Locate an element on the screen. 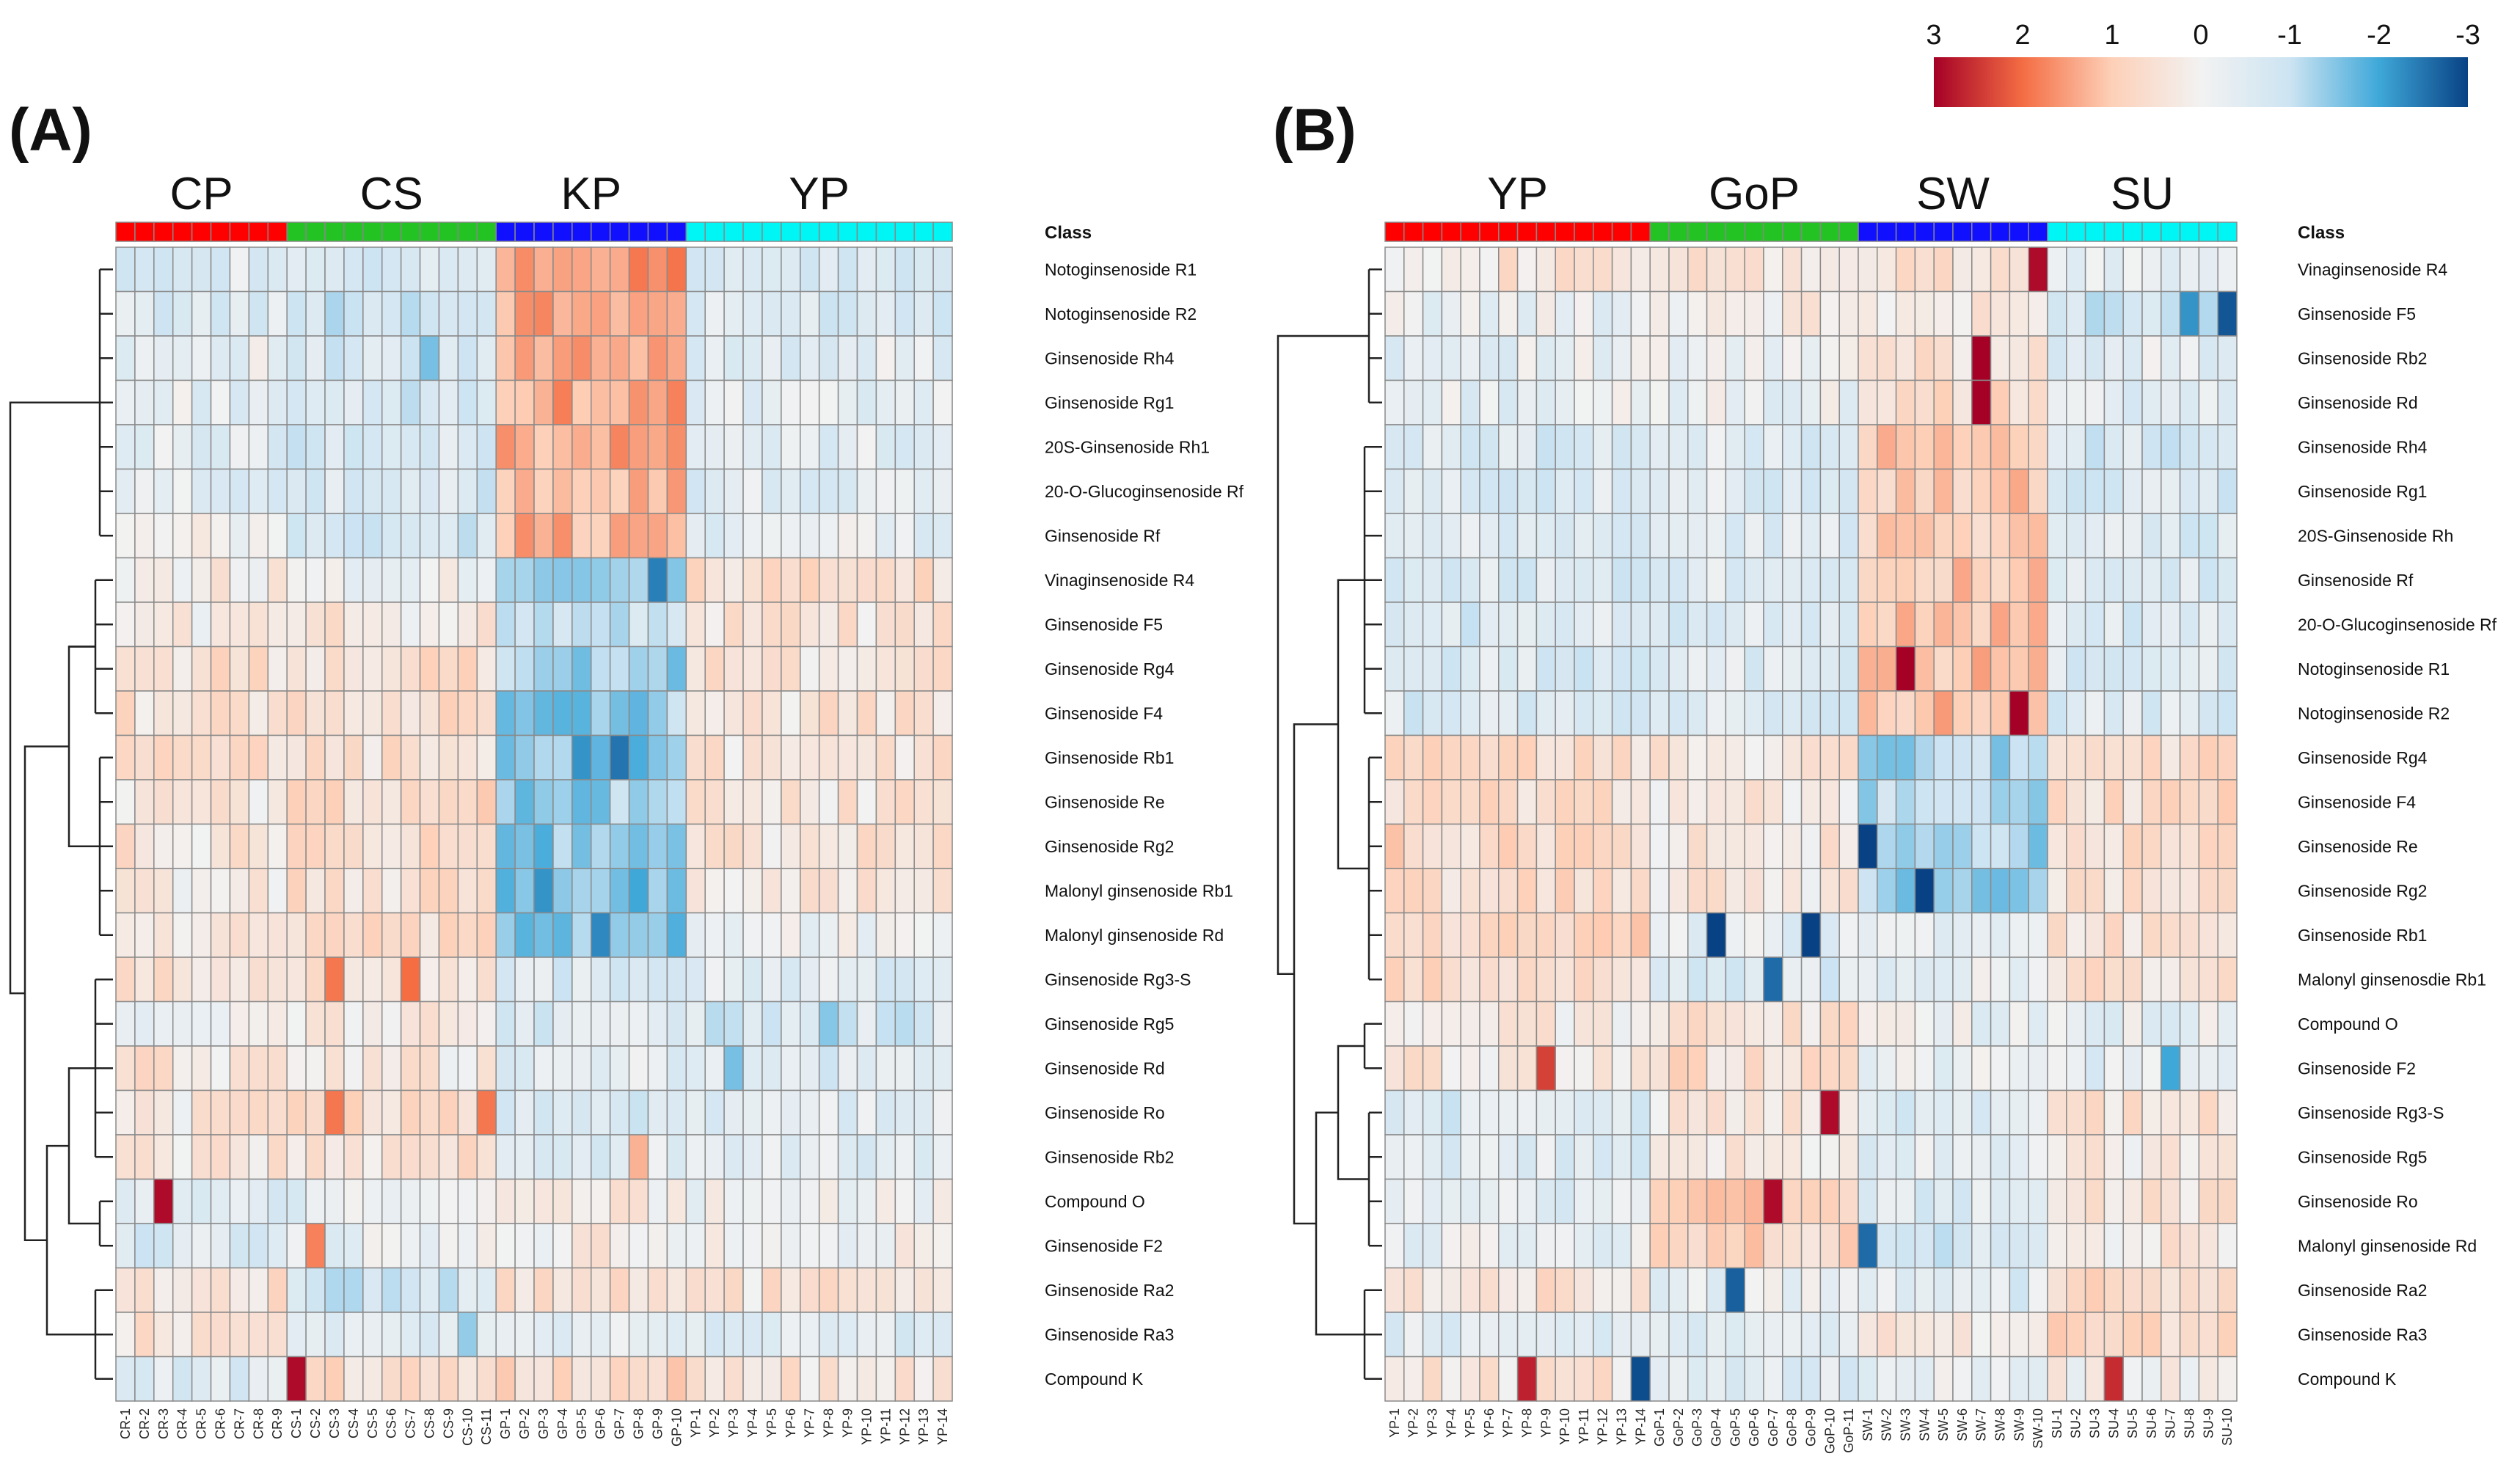 The width and height of the screenshot is (2520, 1470). column-label: YP-11 is located at coordinates (1584, 1426).